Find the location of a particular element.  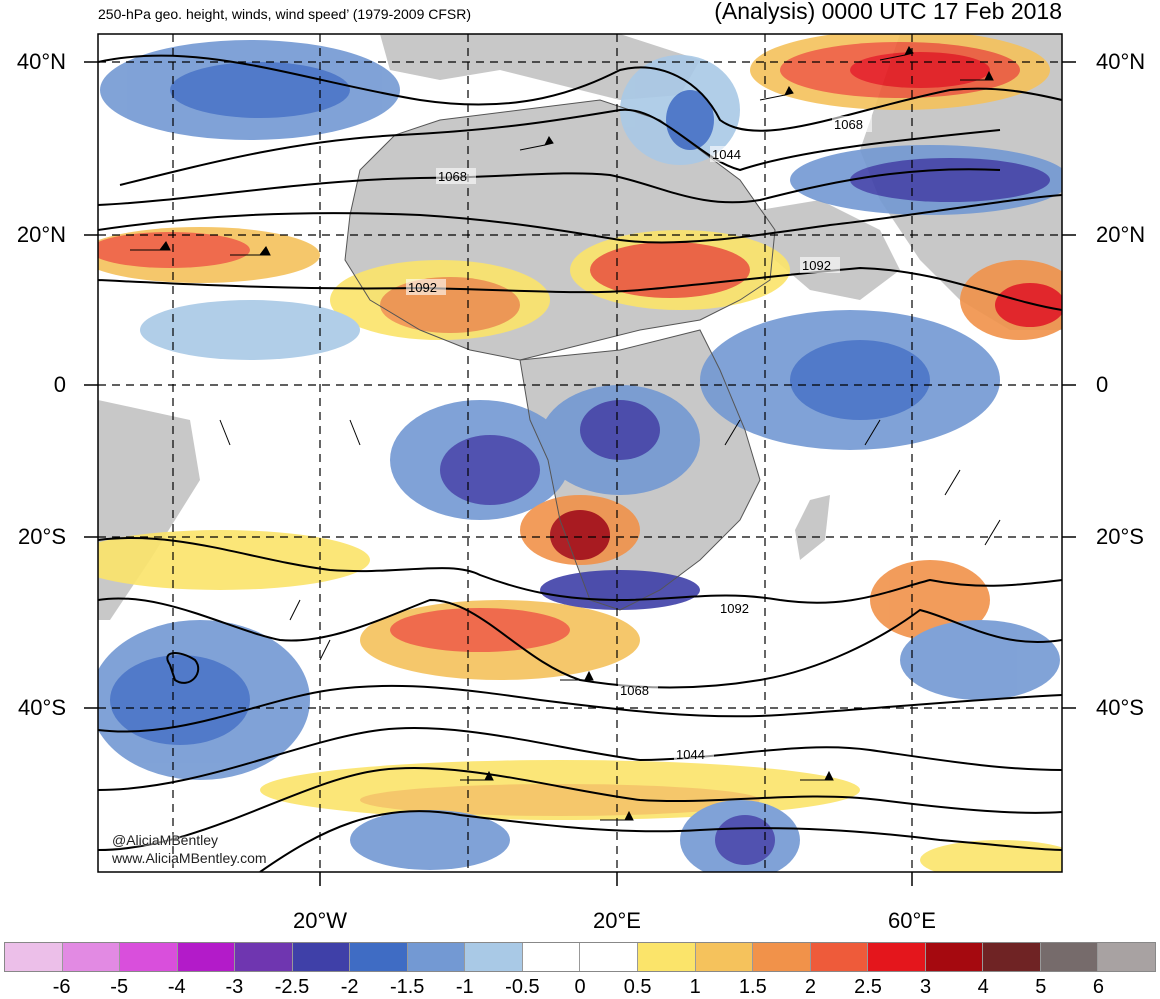

lon-label-20e: 20°E is located at coordinates (617, 920).